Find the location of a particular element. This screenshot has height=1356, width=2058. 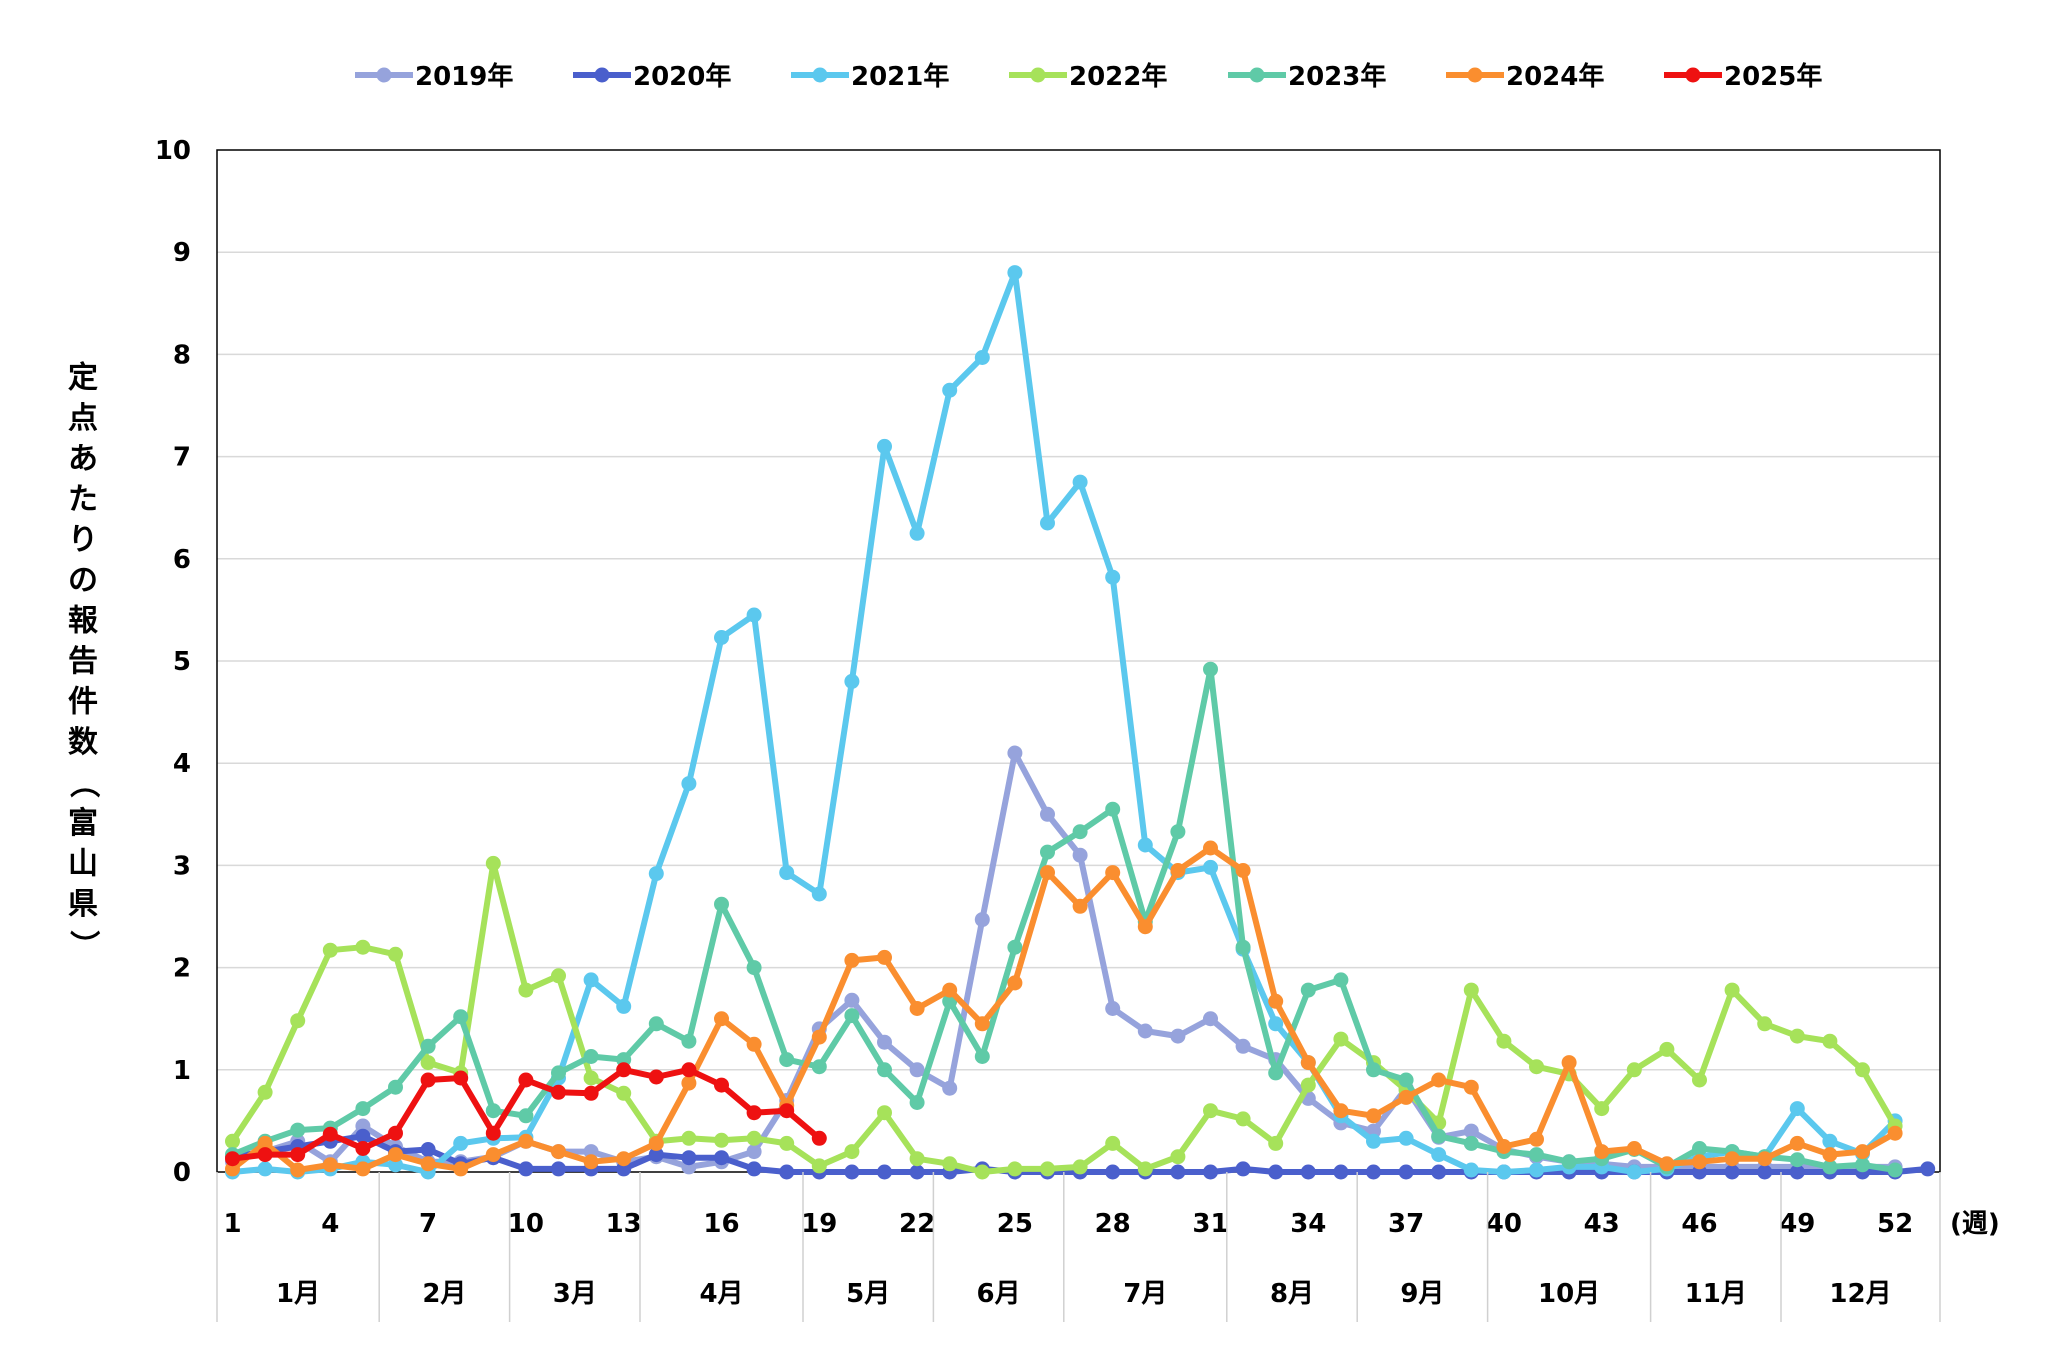

legend-item: 2025年 is located at coordinates (1743, 76).